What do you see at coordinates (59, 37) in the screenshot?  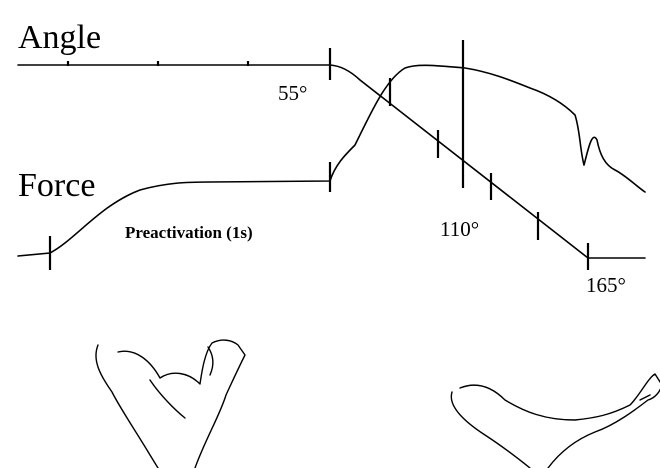 I see `angle-label: Angle` at bounding box center [59, 37].